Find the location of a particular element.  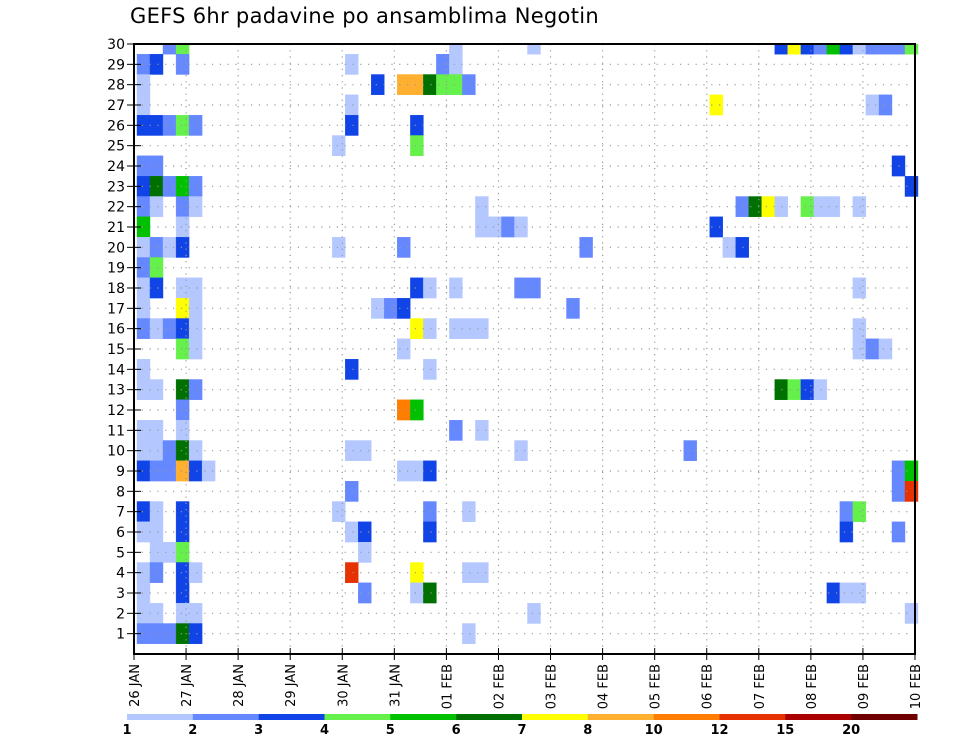

colorbar-label: 3 is located at coordinates (258, 730).